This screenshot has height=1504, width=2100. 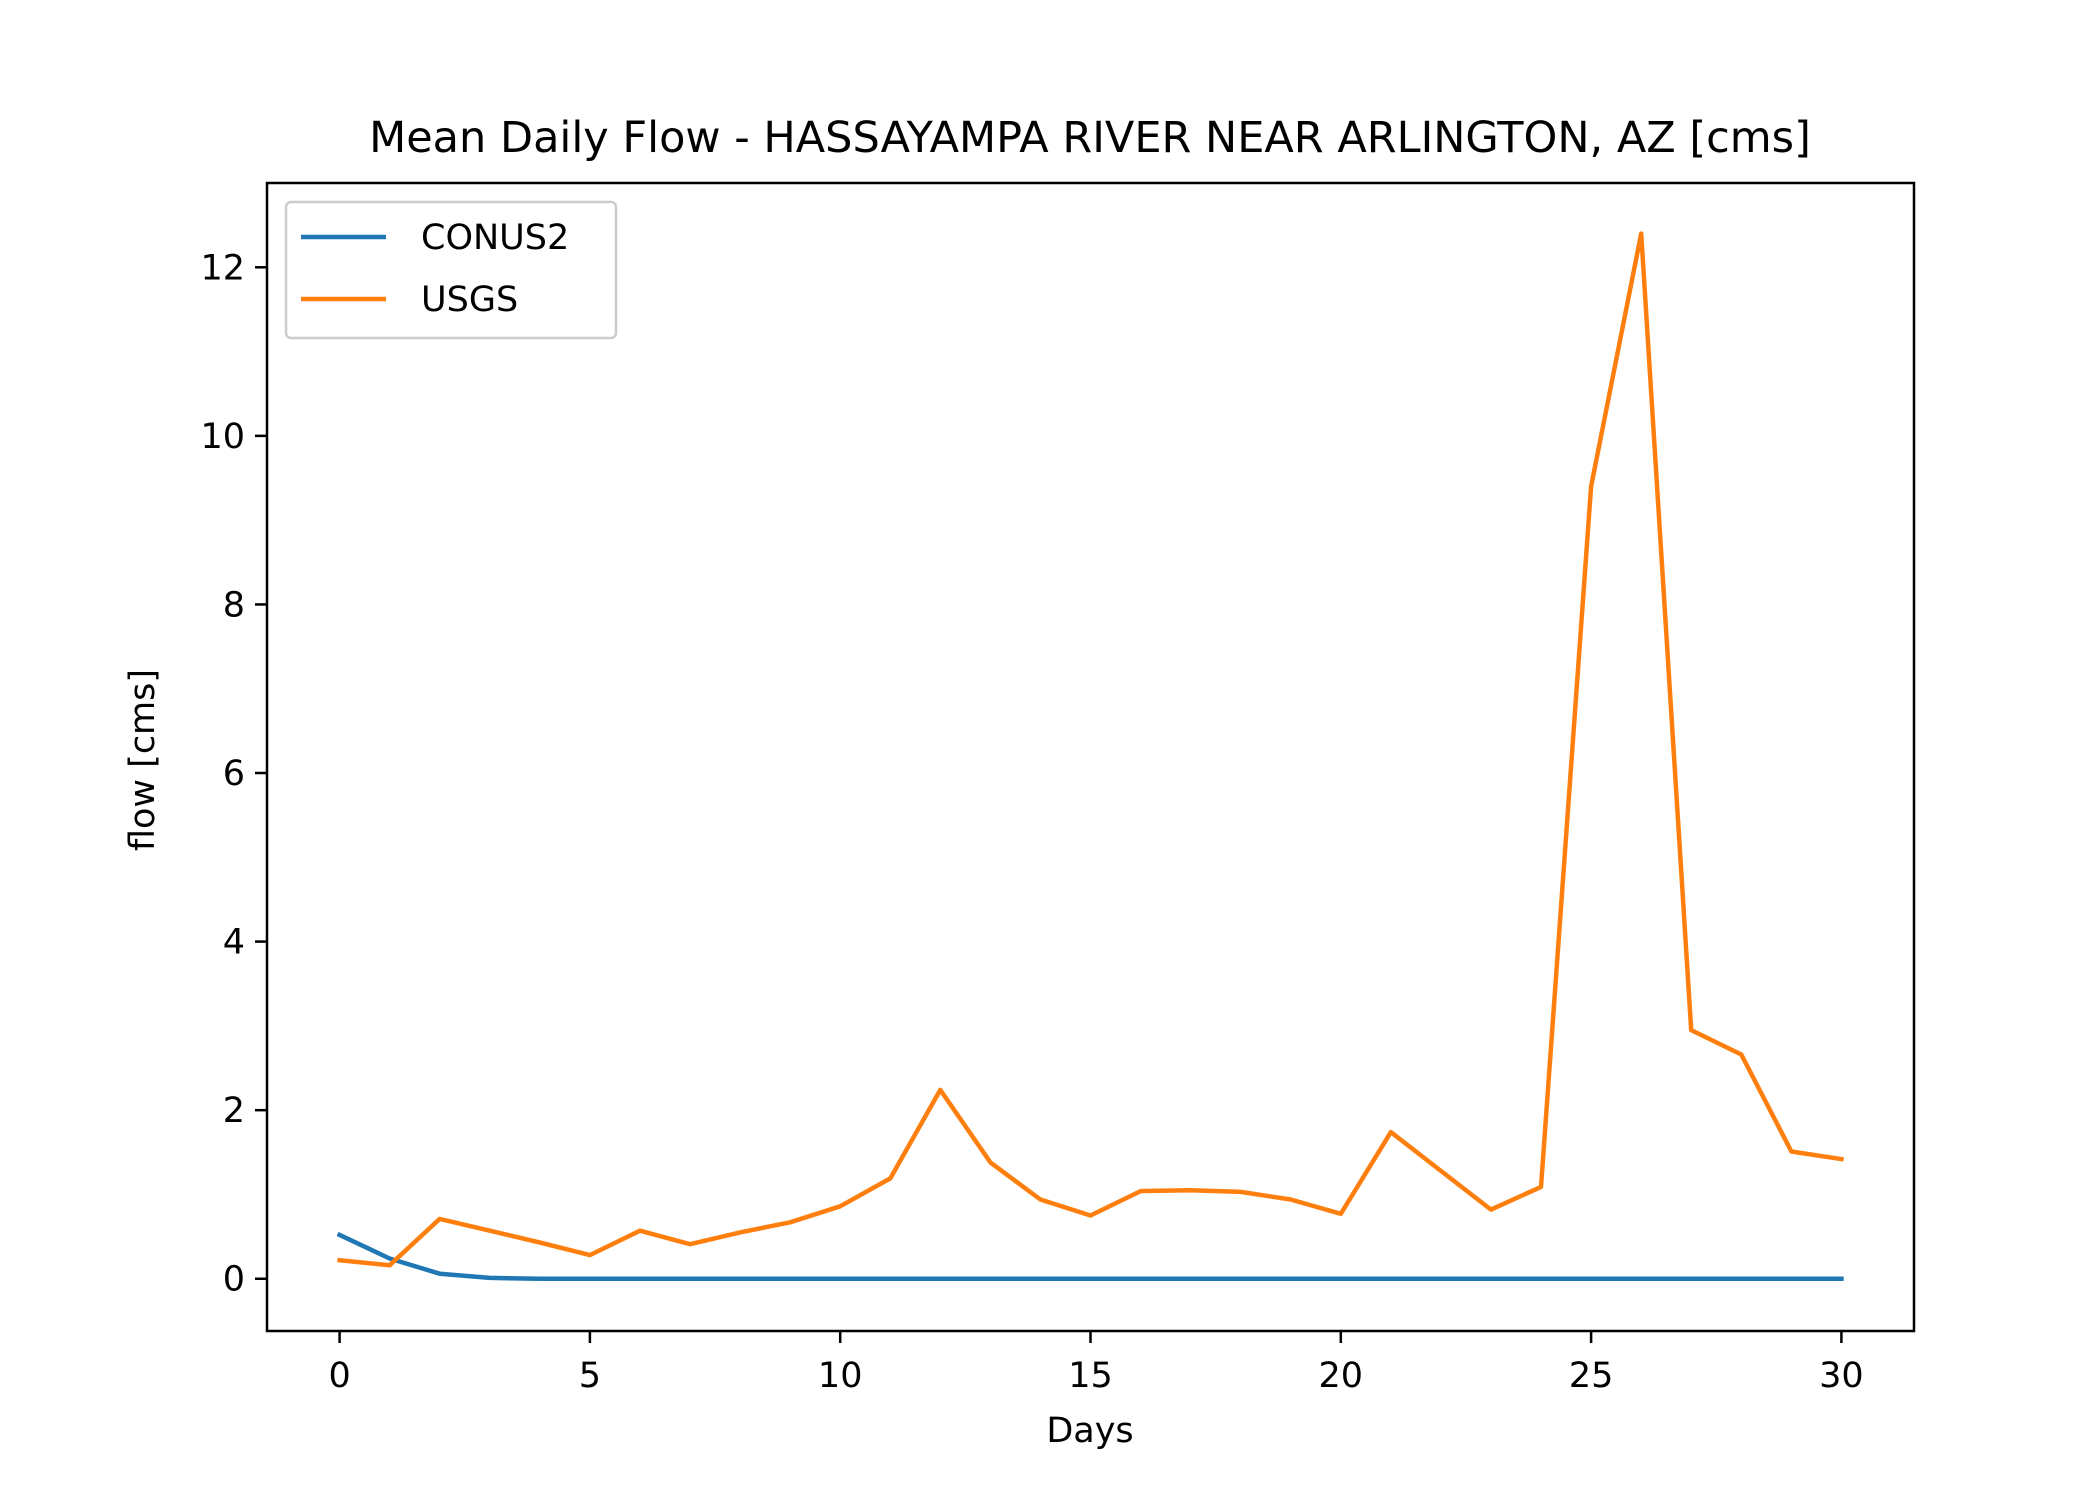 I want to click on x-tick-label: 25, so click(x=1591, y=1376).